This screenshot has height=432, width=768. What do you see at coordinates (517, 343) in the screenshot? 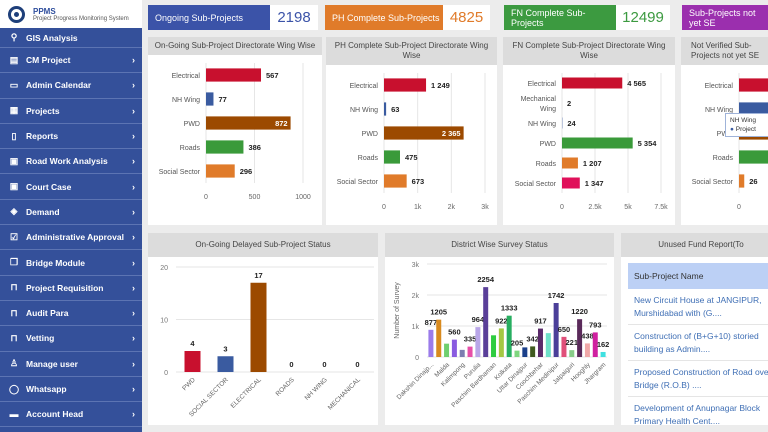
I see `data-label: 205` at bounding box center [517, 343].